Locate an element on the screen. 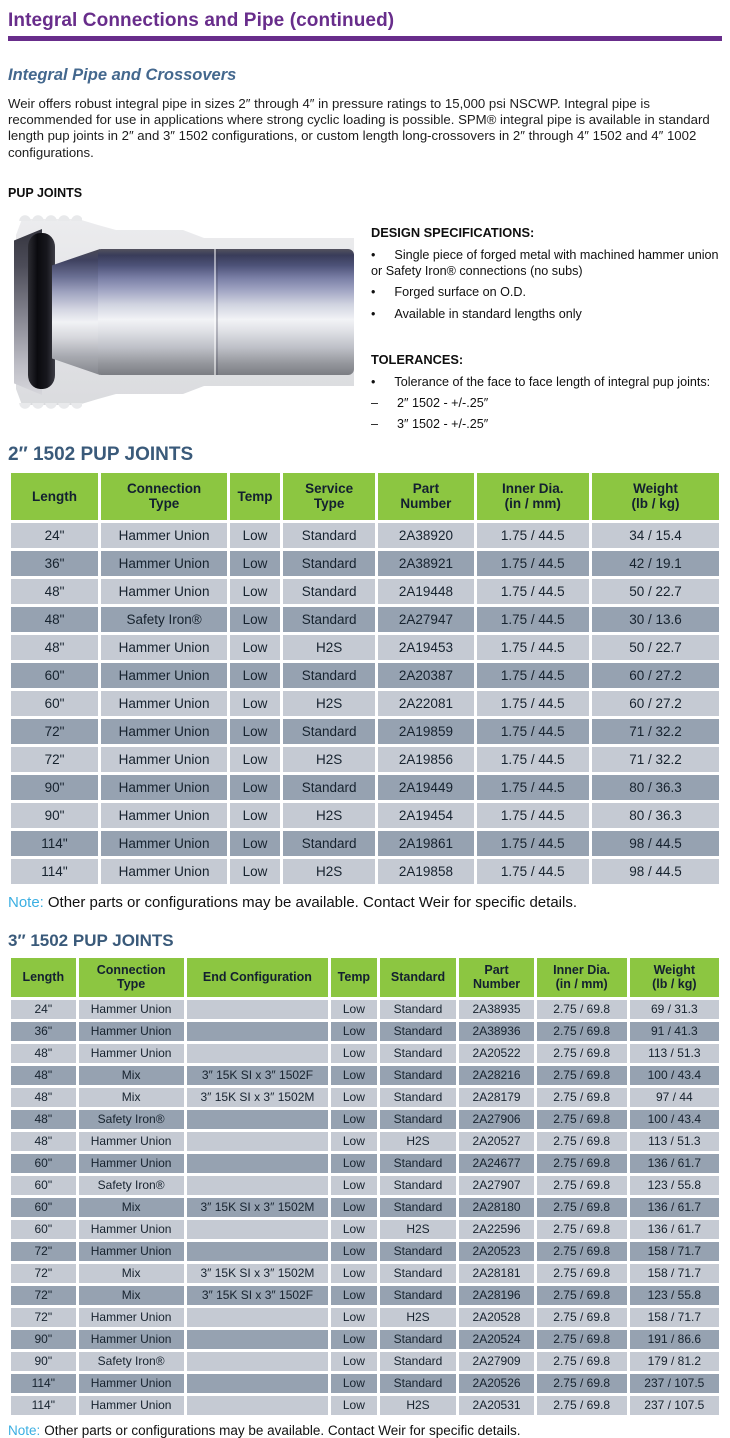 This screenshot has width=730, height=1438. table-cell: 2A28179 is located at coordinates (496, 1097).